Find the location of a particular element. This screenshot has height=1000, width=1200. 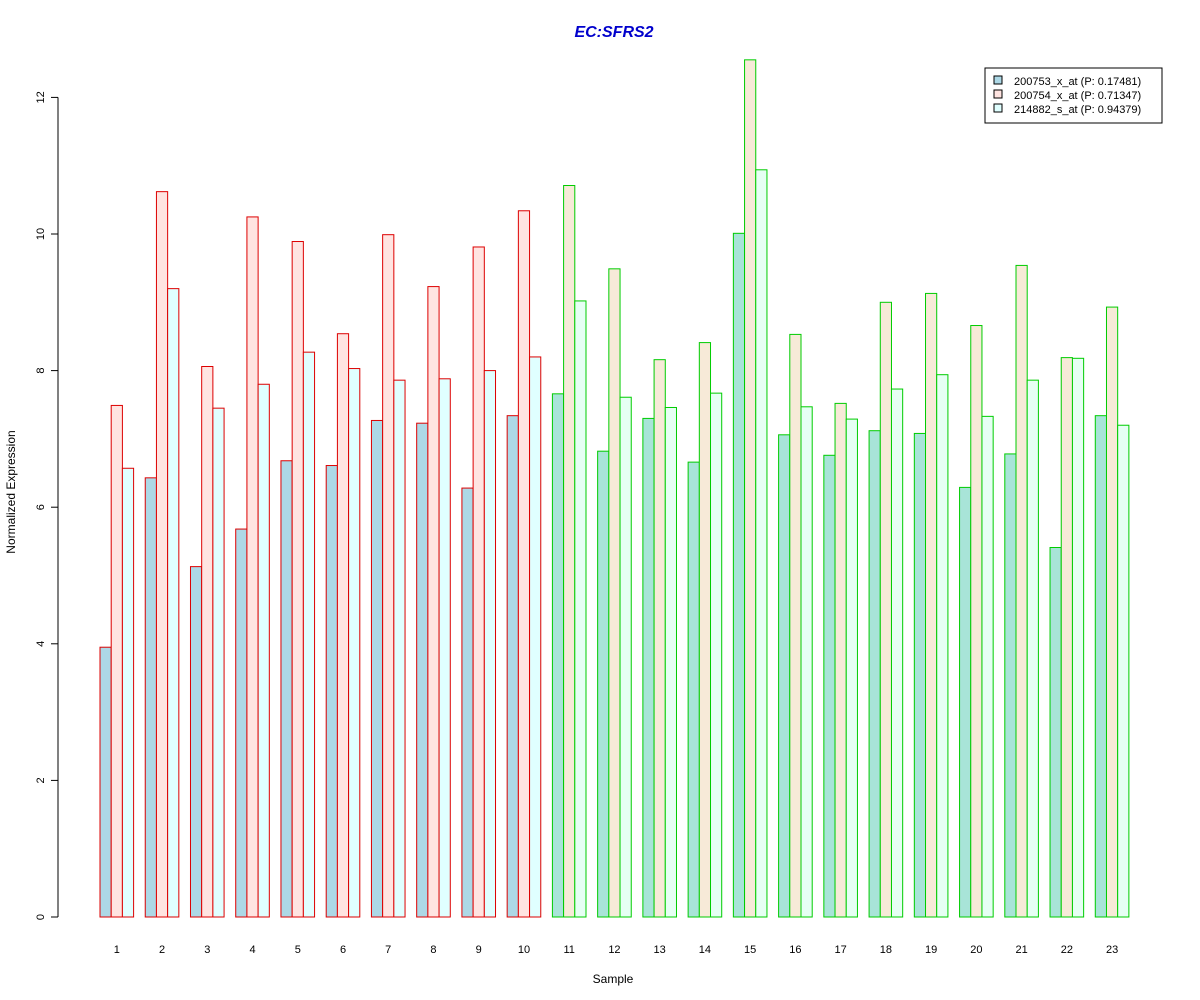

legend-entry: 200754_x_at (P: 0.71347) is located at coordinates (1077, 96).